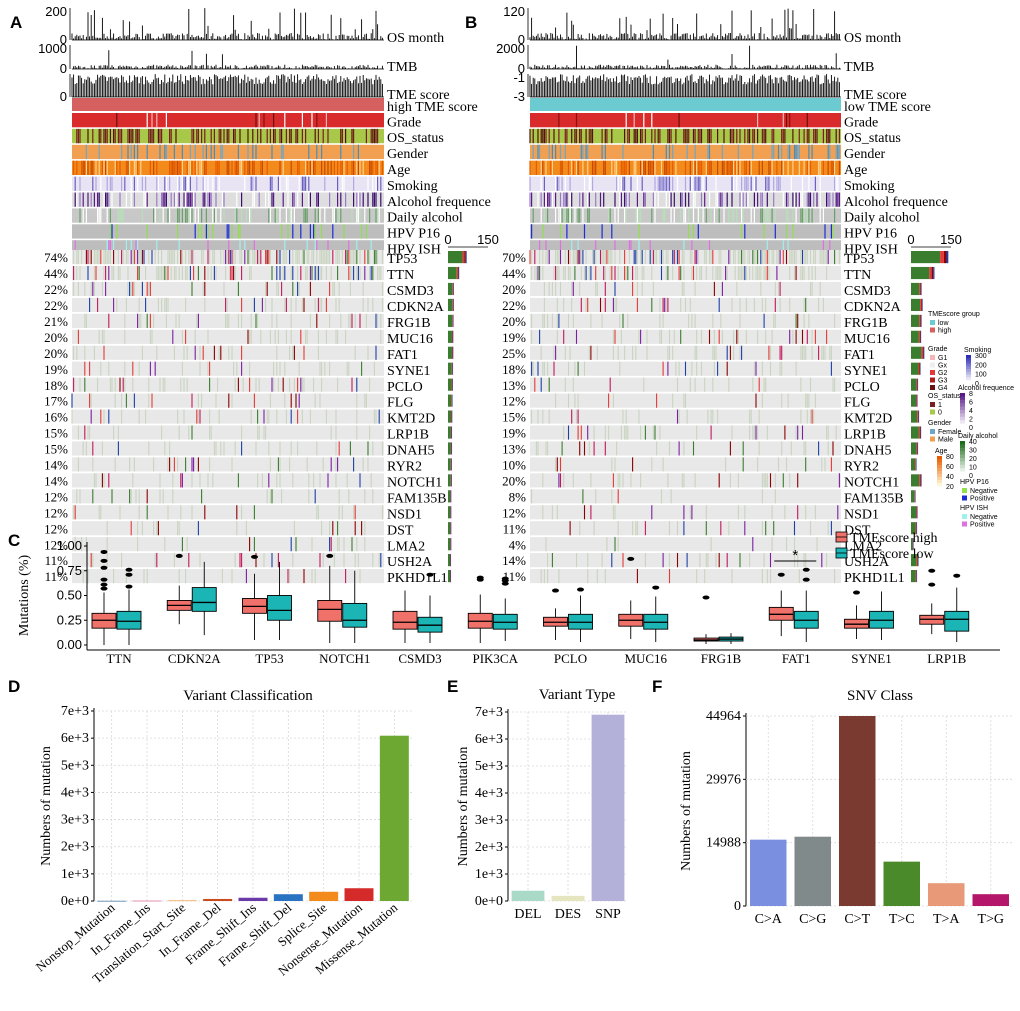 Image resolution: width=1020 pixels, height=1011 pixels. I want to click on track-tick: 0, so click(63, 96).